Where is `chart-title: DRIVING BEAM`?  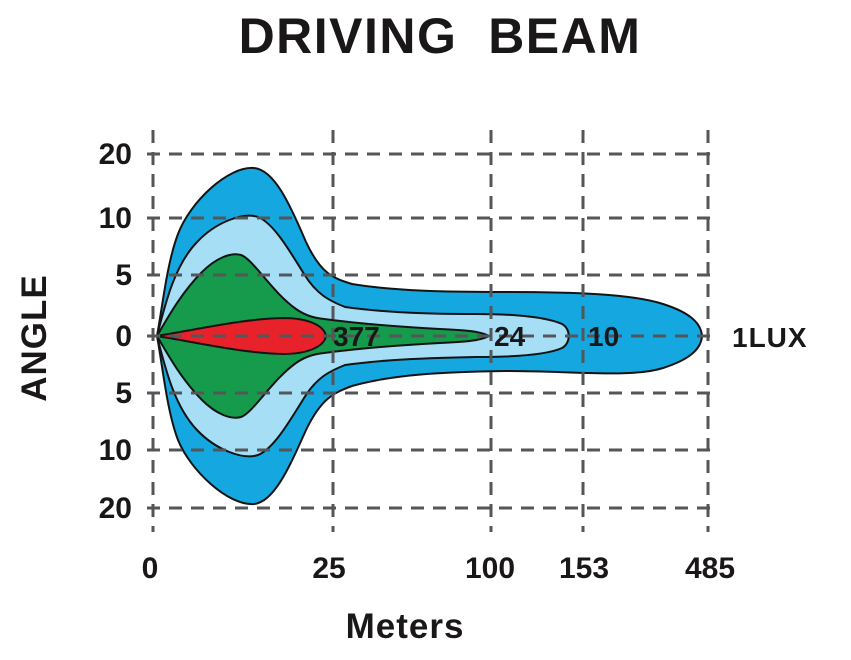
chart-title: DRIVING BEAM is located at coordinates (440, 36).